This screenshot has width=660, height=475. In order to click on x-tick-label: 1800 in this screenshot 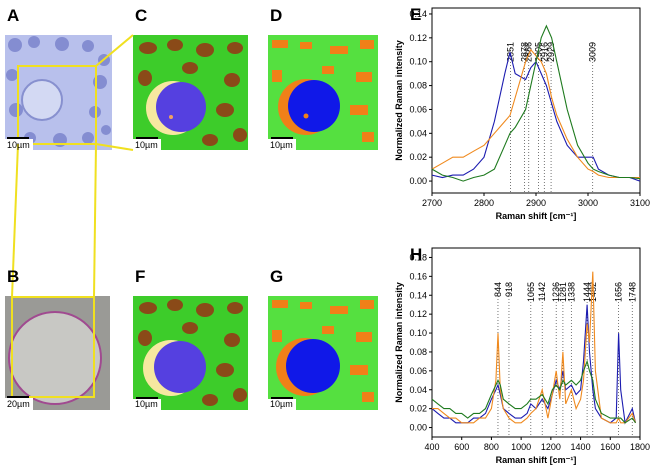, I will do `click(640, 447)`.